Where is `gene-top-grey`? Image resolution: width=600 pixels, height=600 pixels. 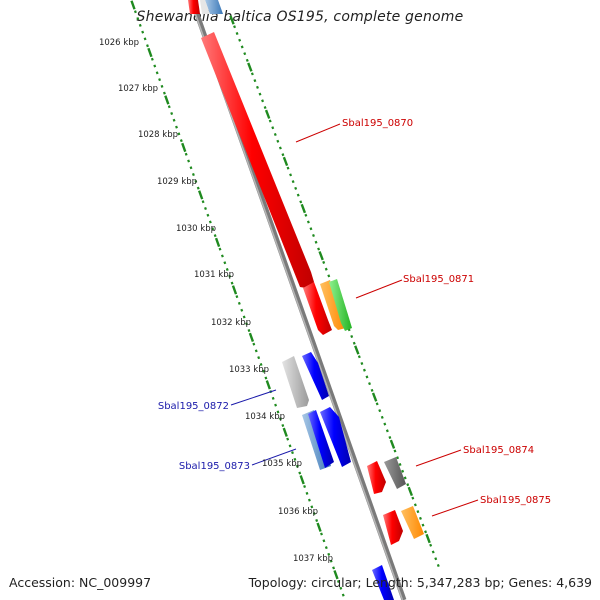
gene-top-grey is located at coordinates (205, 7).